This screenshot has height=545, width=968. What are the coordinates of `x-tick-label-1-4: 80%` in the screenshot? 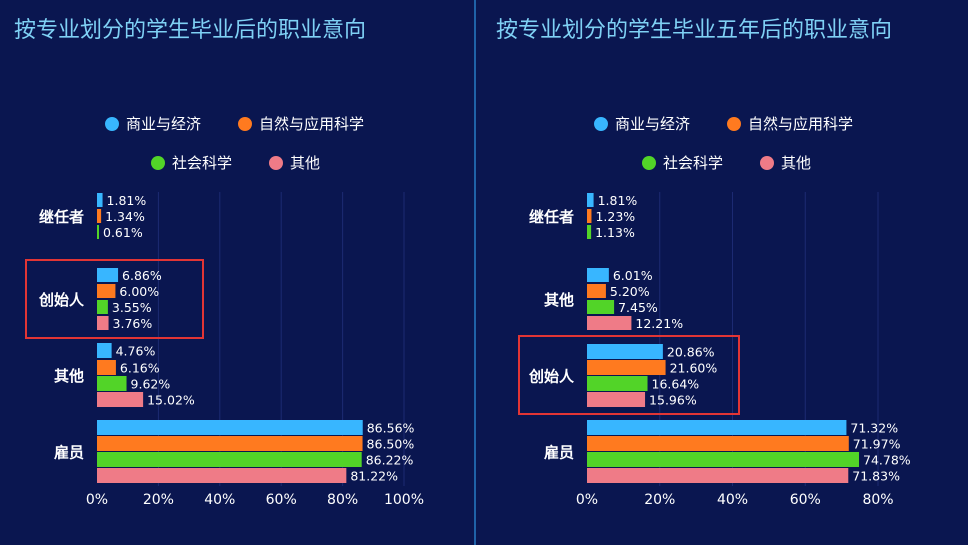 It's located at (877, 500).